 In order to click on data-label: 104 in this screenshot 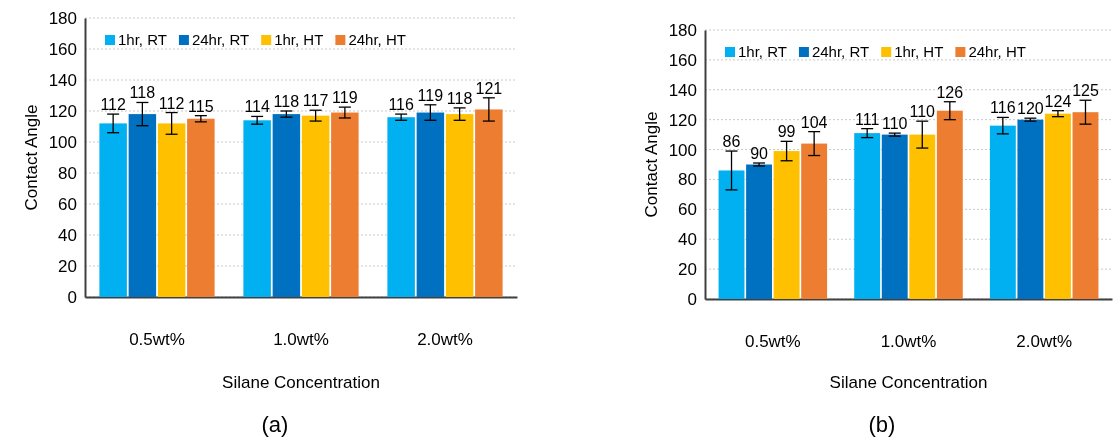, I will do `click(814, 122)`.